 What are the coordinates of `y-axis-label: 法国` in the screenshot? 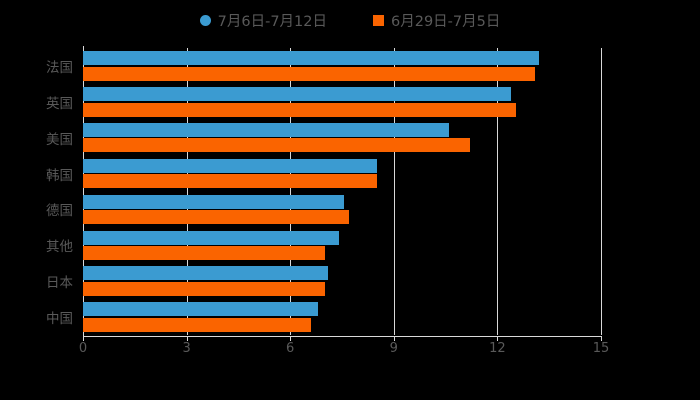 It's located at (59, 67).